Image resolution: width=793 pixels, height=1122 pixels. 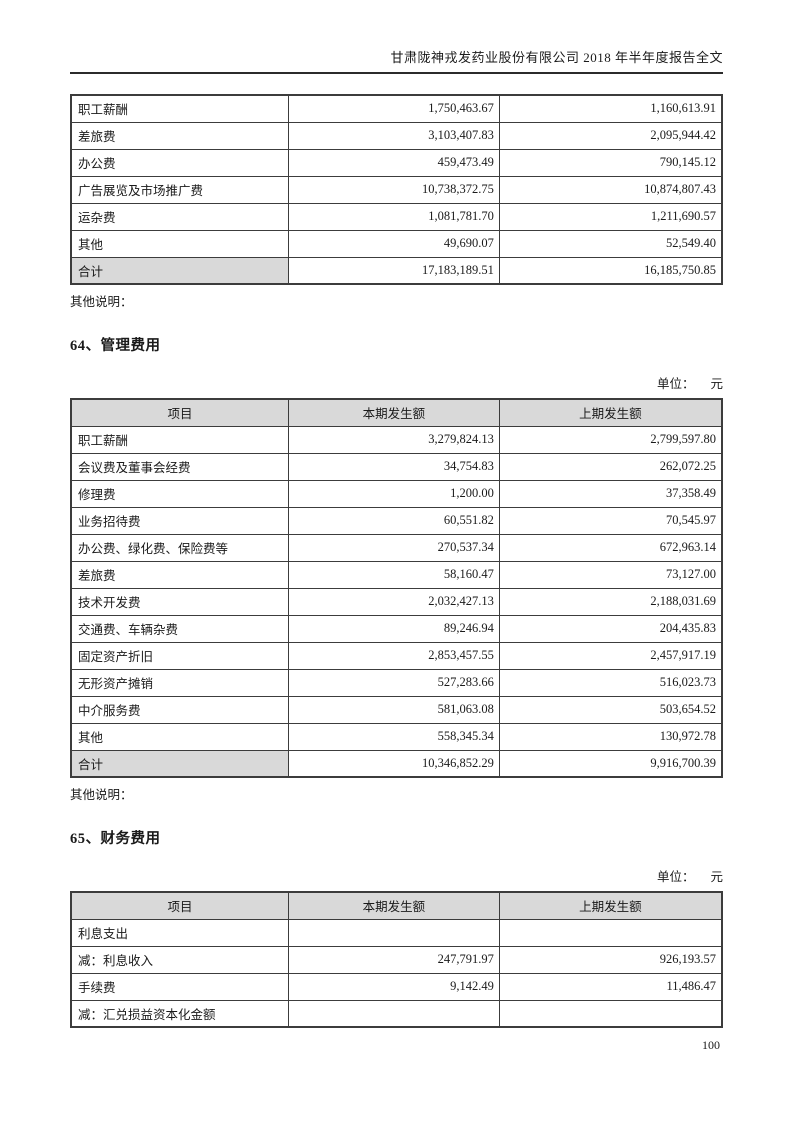 I want to click on row-label-cell: 办公费, so click(x=179, y=162).